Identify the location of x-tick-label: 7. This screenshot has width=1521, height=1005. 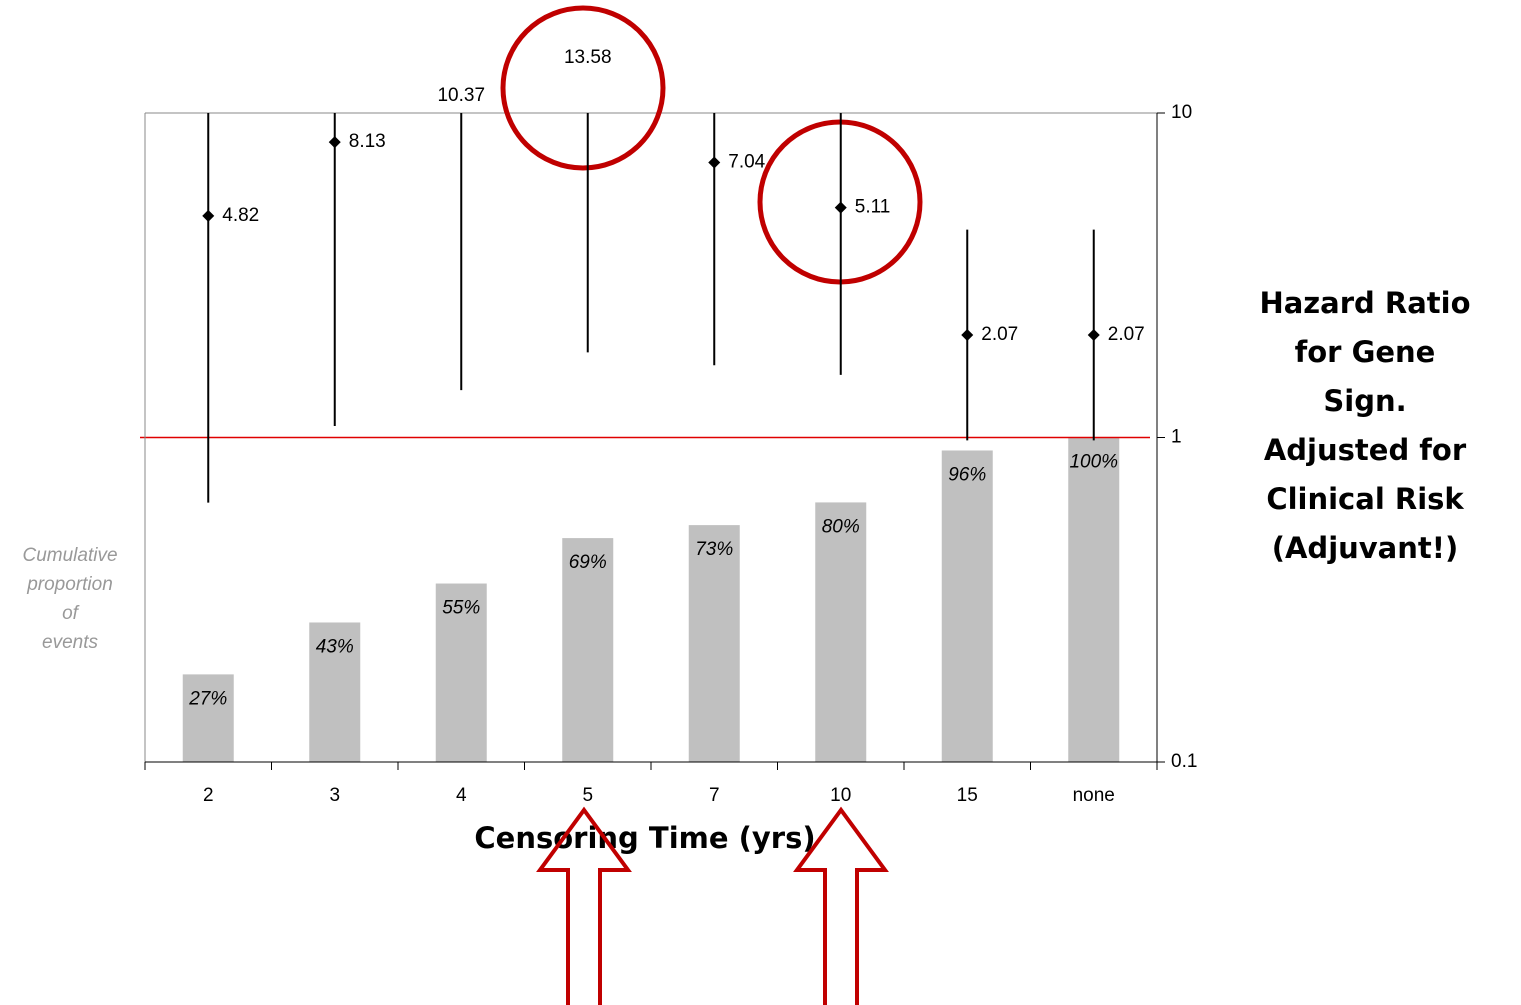
(714, 795).